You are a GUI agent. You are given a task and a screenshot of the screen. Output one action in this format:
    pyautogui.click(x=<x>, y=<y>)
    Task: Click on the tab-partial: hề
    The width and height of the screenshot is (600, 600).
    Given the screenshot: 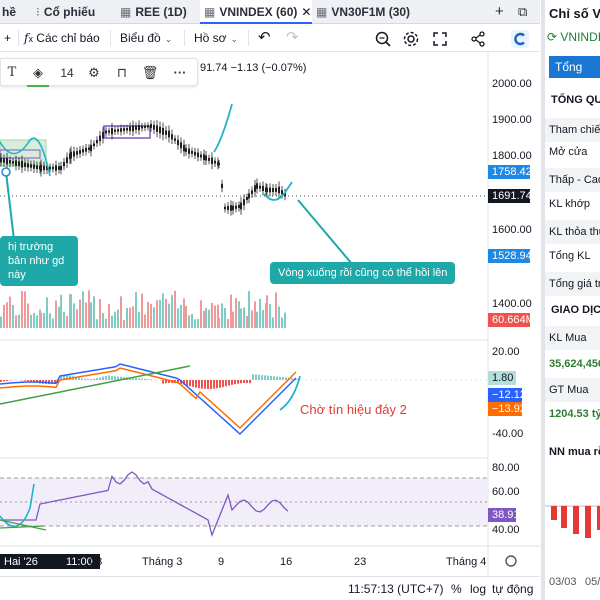 What is the action you would take?
    pyautogui.click(x=13, y=12)
    